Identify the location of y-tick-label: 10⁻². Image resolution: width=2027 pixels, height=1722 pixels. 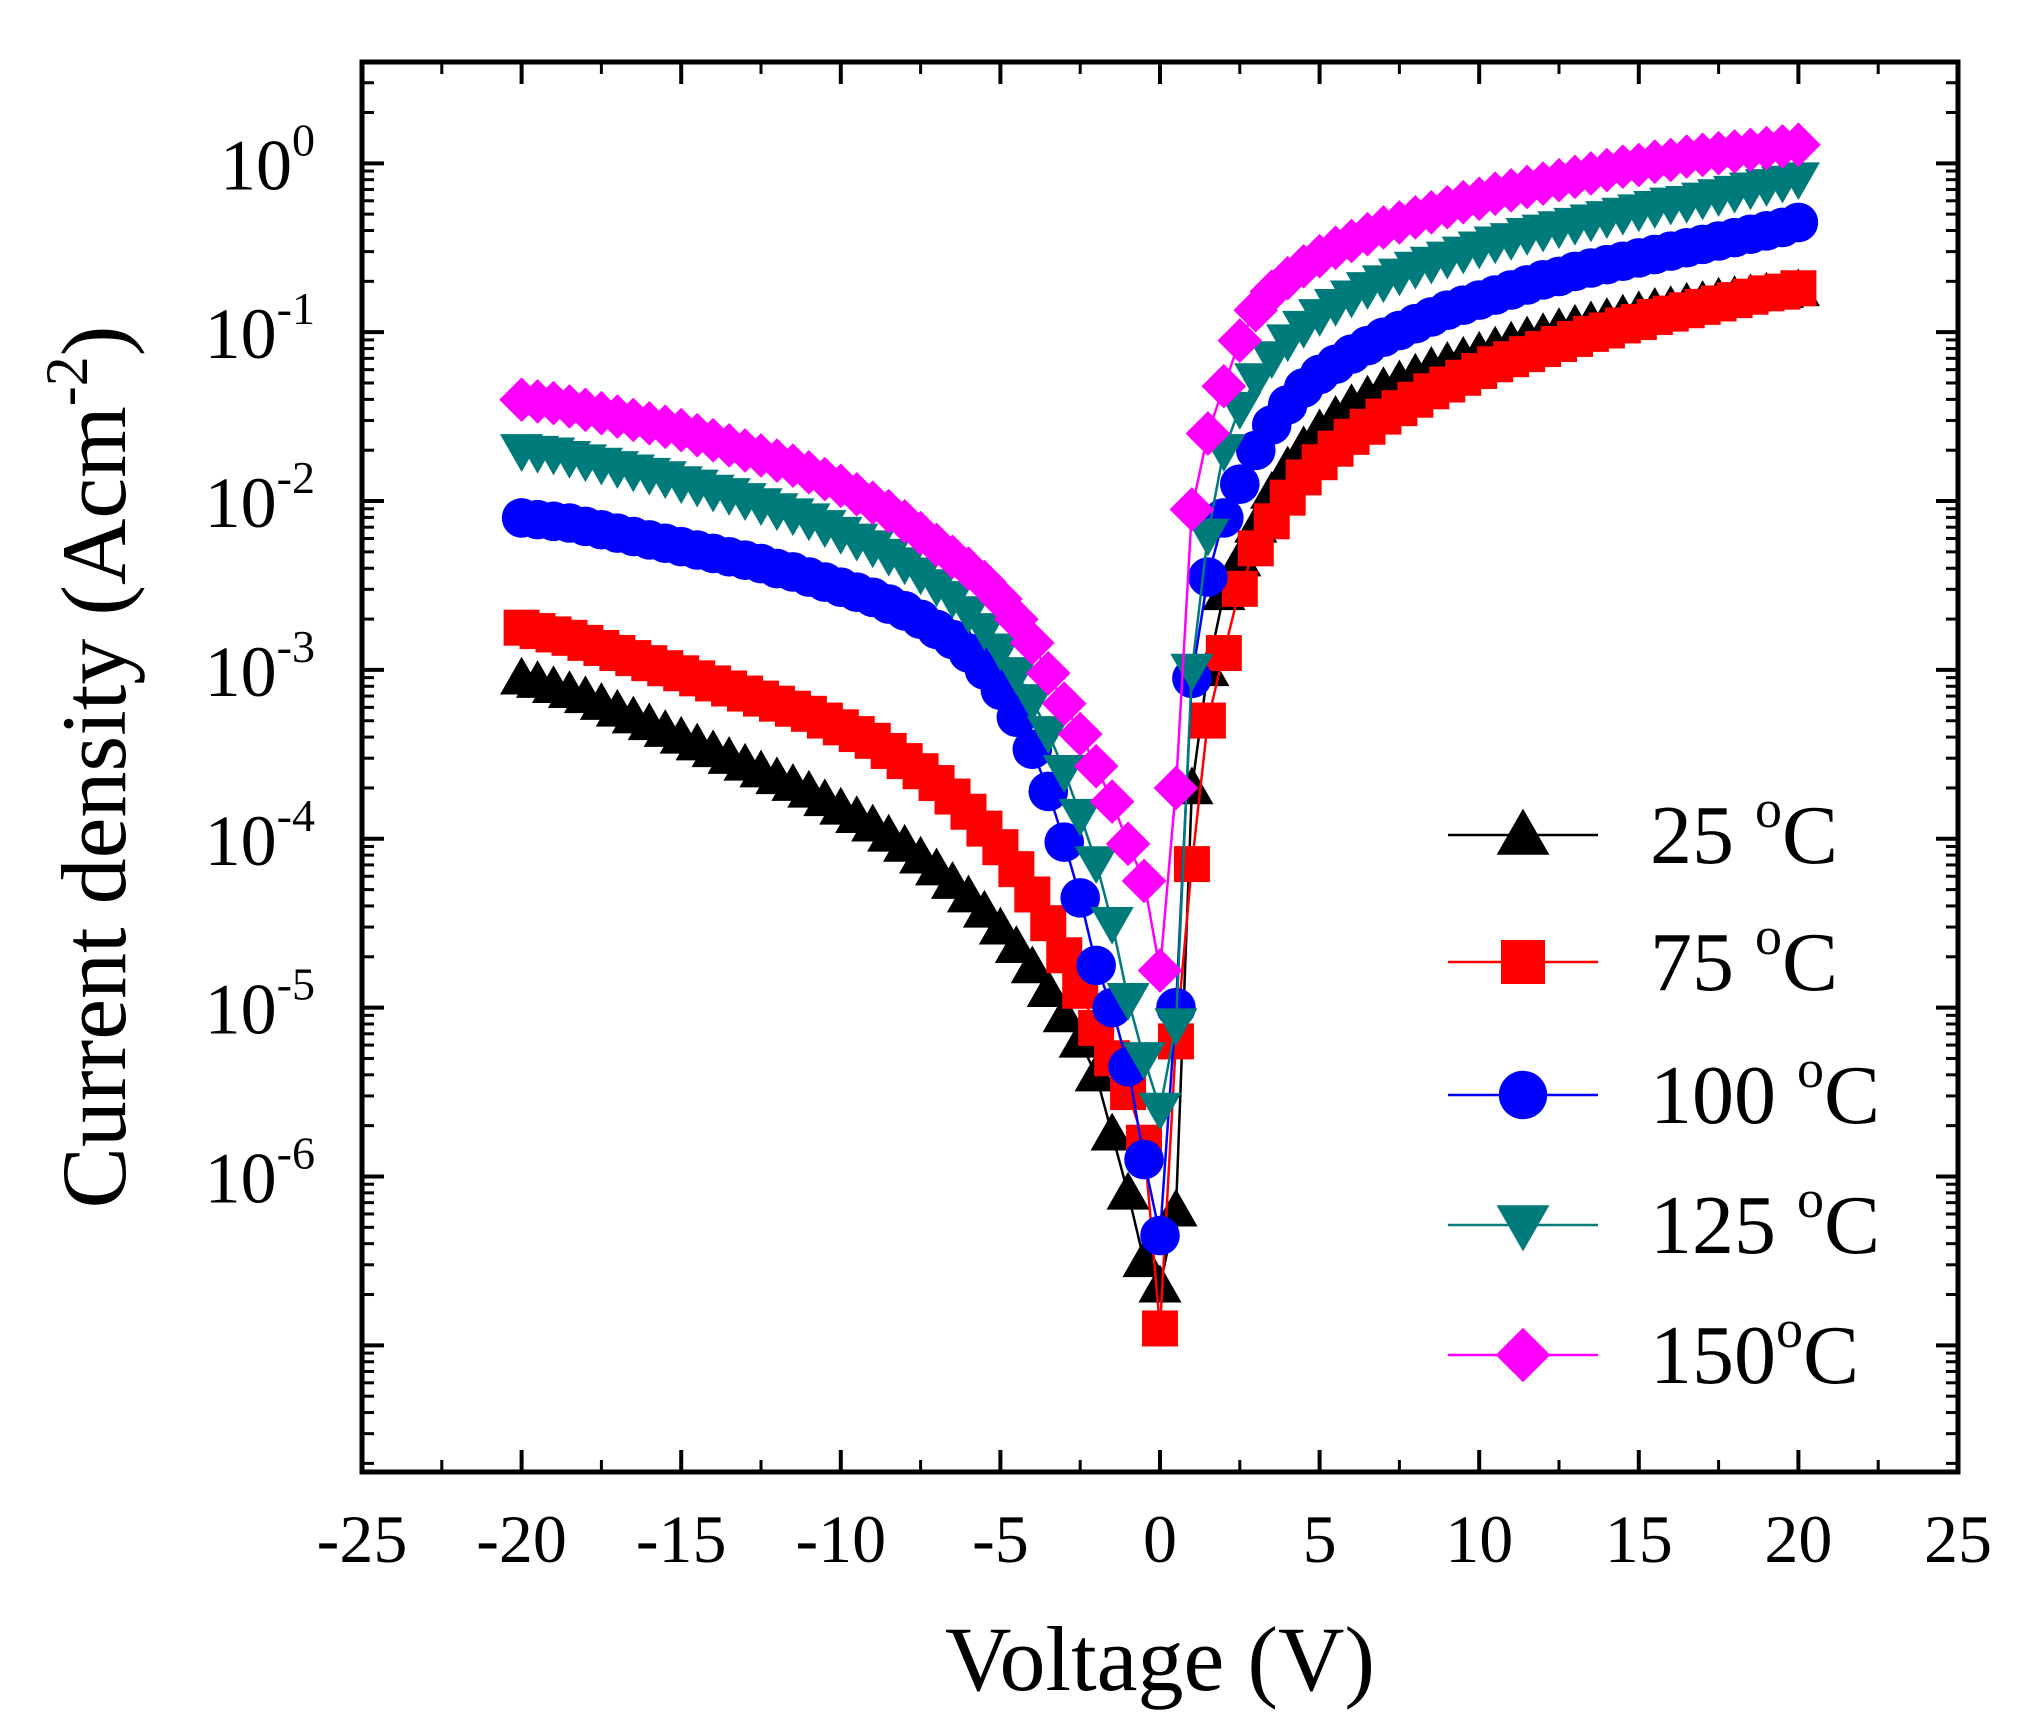
(260, 497).